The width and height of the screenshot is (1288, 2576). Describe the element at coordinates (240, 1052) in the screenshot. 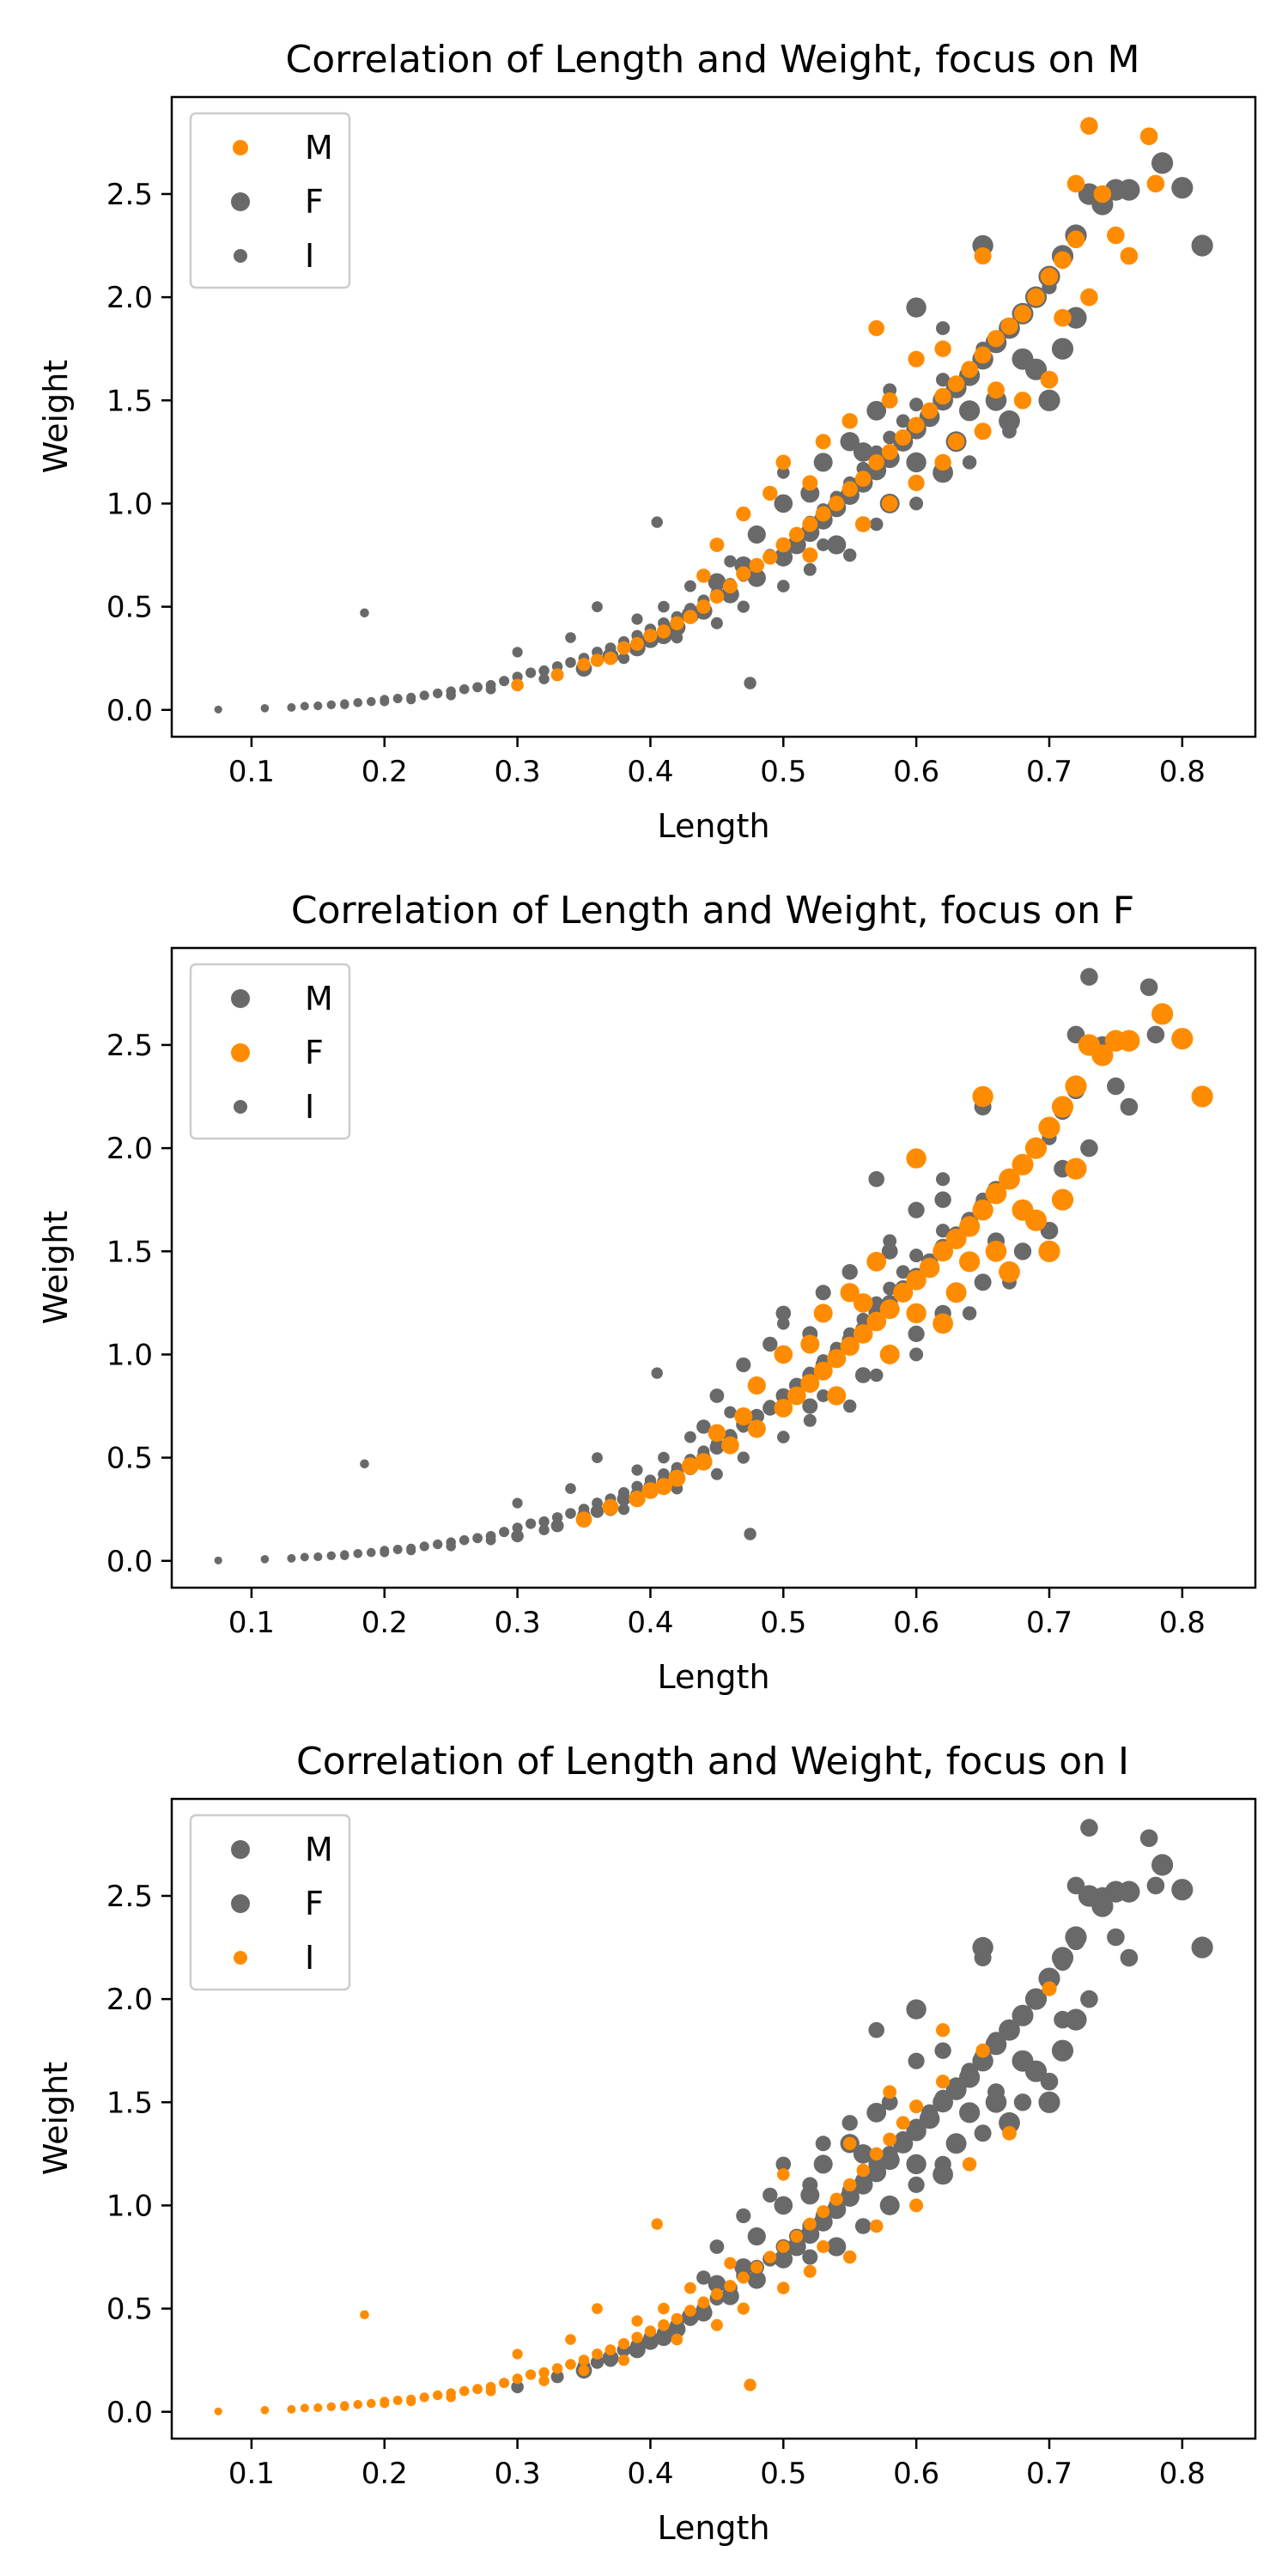

I see `legend-marker-f` at that location.